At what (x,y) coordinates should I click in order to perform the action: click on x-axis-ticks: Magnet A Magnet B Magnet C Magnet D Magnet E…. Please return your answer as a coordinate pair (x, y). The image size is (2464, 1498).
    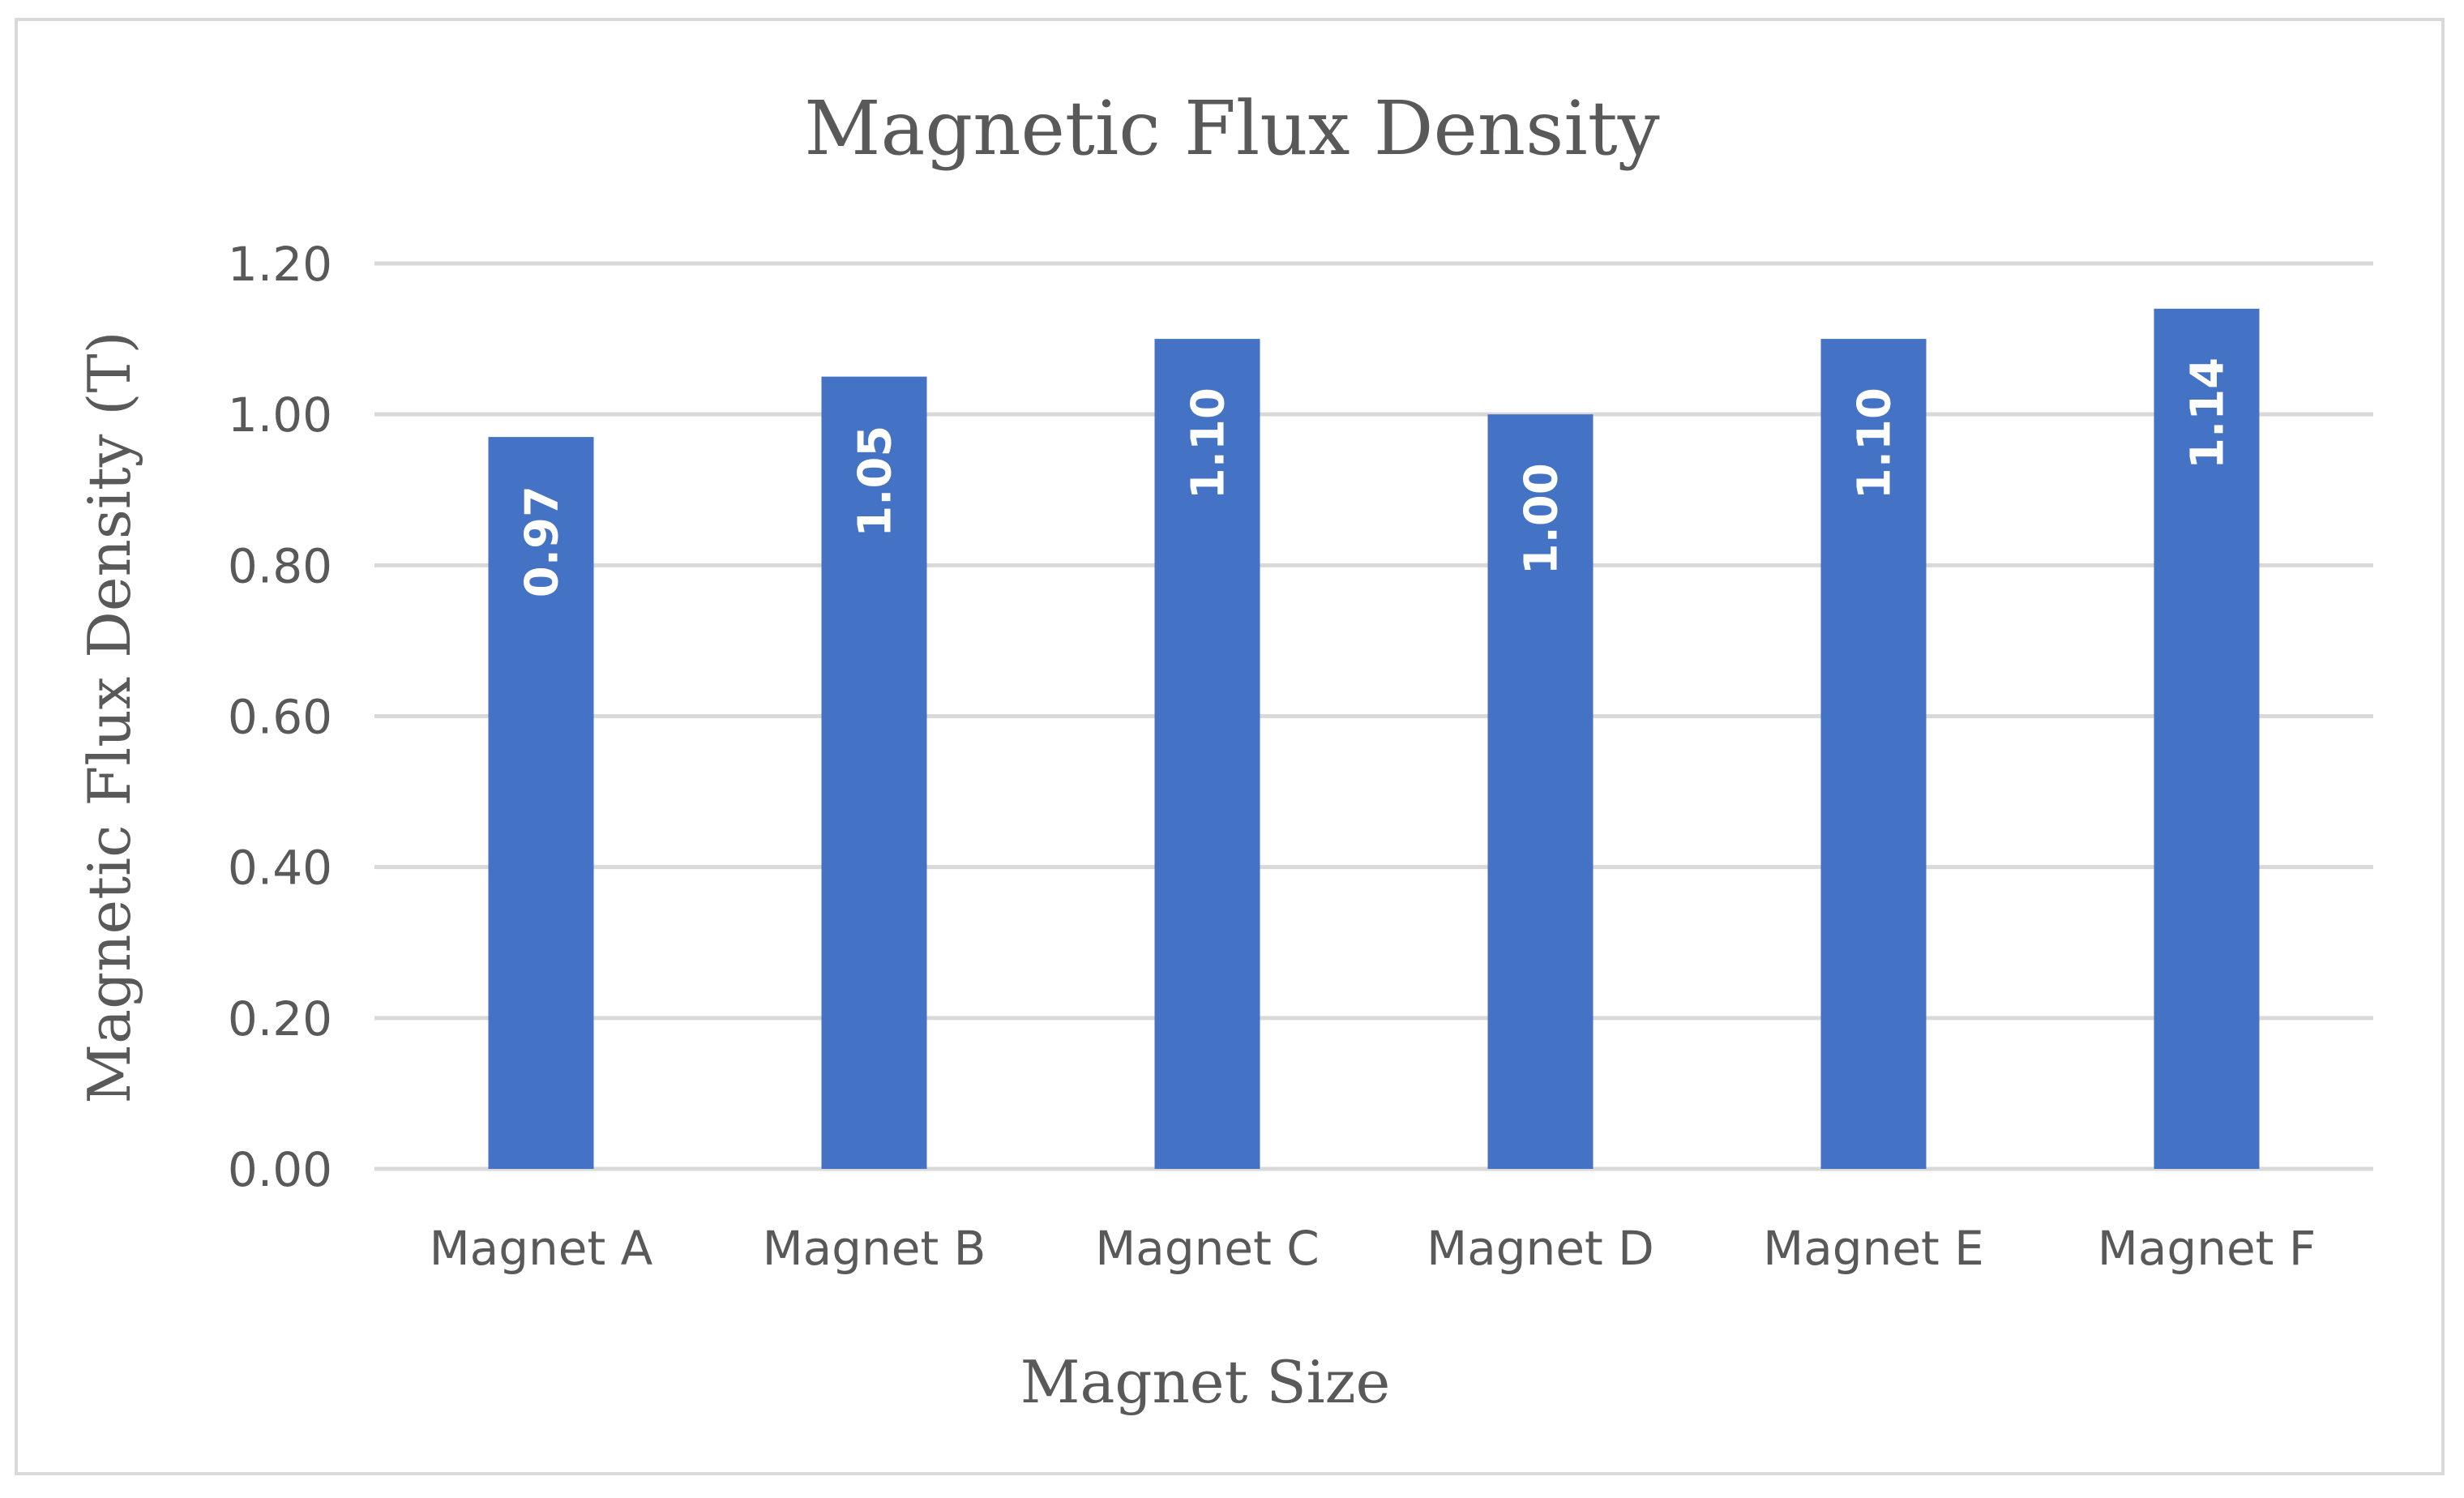
    Looking at the image, I should click on (1373, 1248).